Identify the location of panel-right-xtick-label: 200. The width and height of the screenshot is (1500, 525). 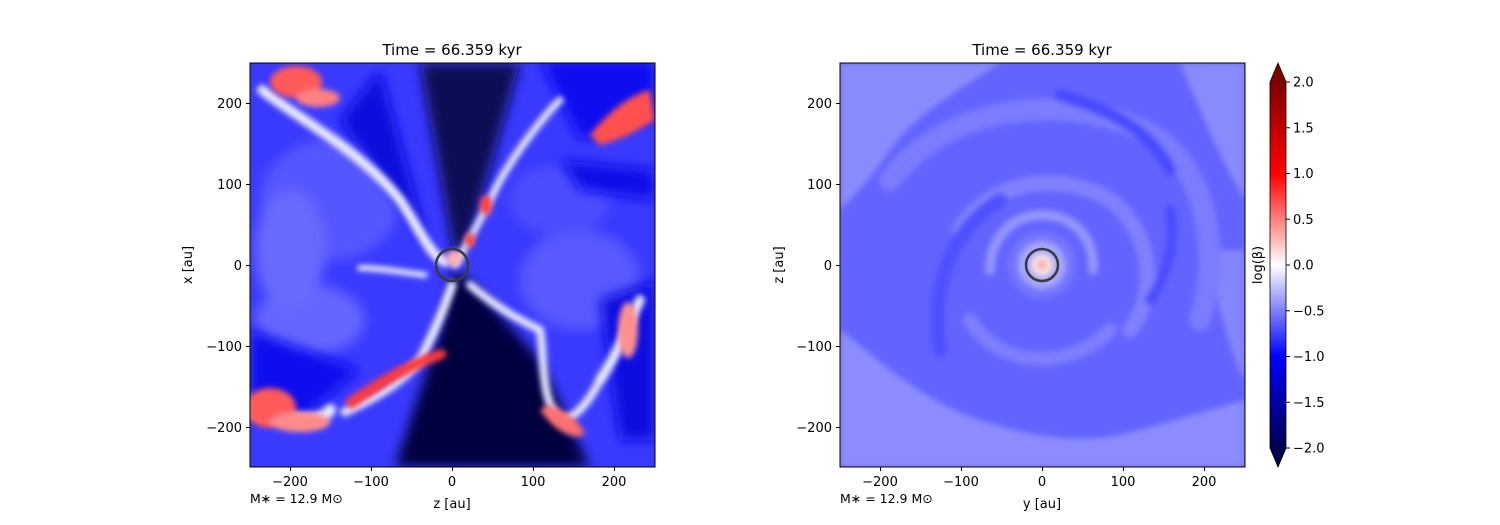
(1204, 482).